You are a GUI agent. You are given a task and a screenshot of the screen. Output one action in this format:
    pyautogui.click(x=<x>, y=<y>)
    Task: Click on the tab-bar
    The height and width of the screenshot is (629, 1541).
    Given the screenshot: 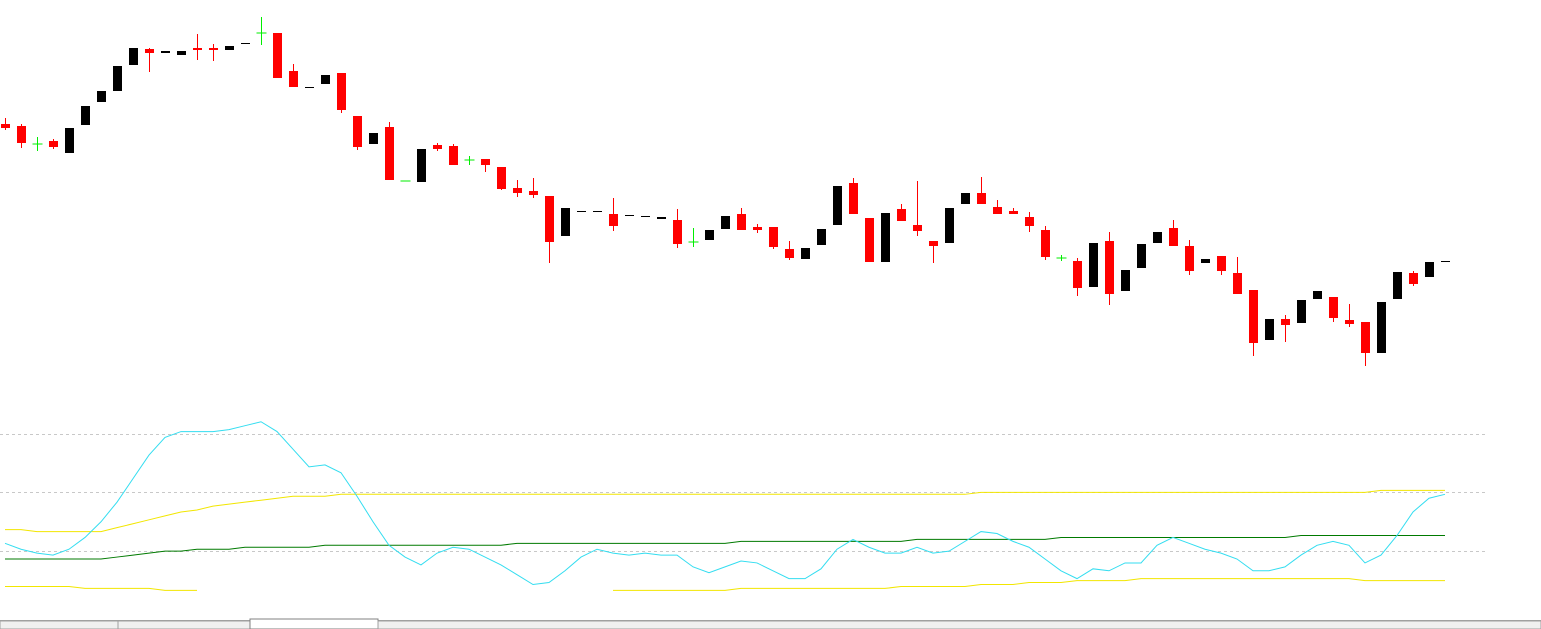 What is the action you would take?
    pyautogui.click(x=770, y=623)
    